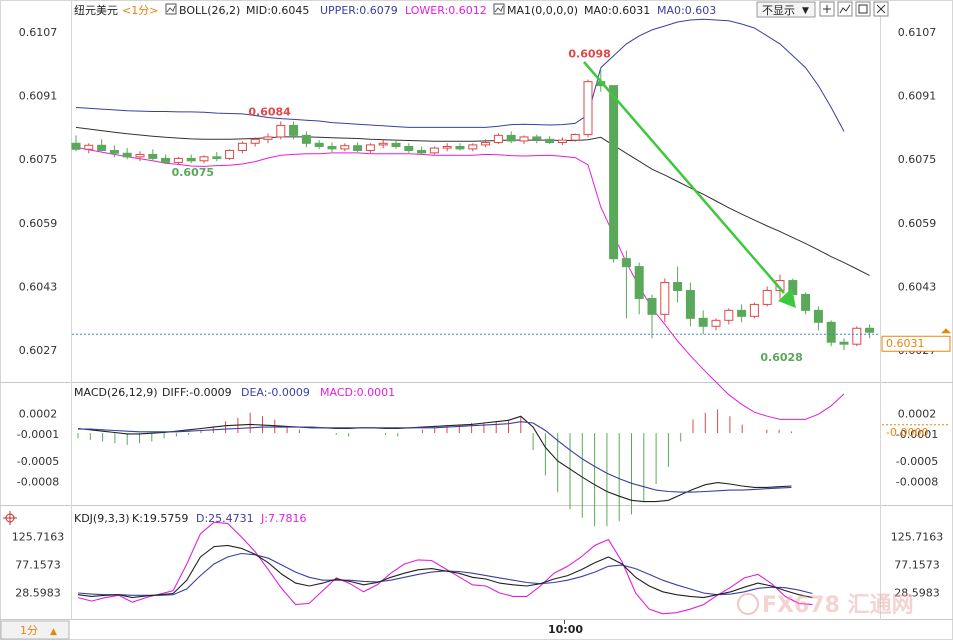  What do you see at coordinates (193, 172) in the screenshot?
I see `extreme-label: 0.6075` at bounding box center [193, 172].